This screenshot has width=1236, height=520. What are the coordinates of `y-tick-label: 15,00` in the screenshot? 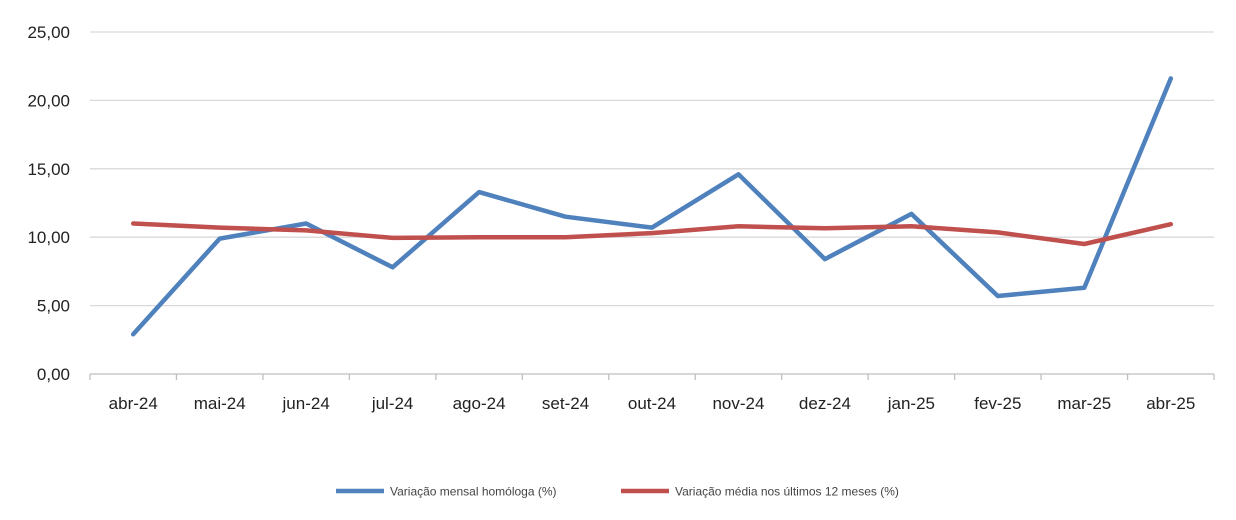 It's located at (48, 169).